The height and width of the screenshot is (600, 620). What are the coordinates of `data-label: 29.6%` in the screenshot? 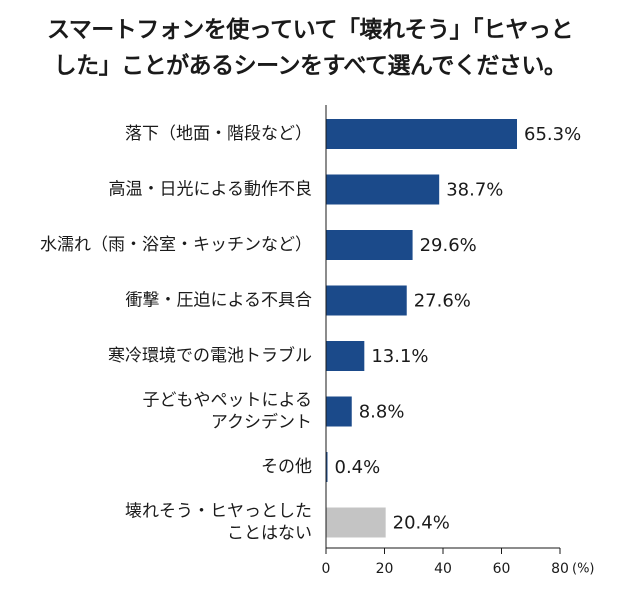 It's located at (448, 245).